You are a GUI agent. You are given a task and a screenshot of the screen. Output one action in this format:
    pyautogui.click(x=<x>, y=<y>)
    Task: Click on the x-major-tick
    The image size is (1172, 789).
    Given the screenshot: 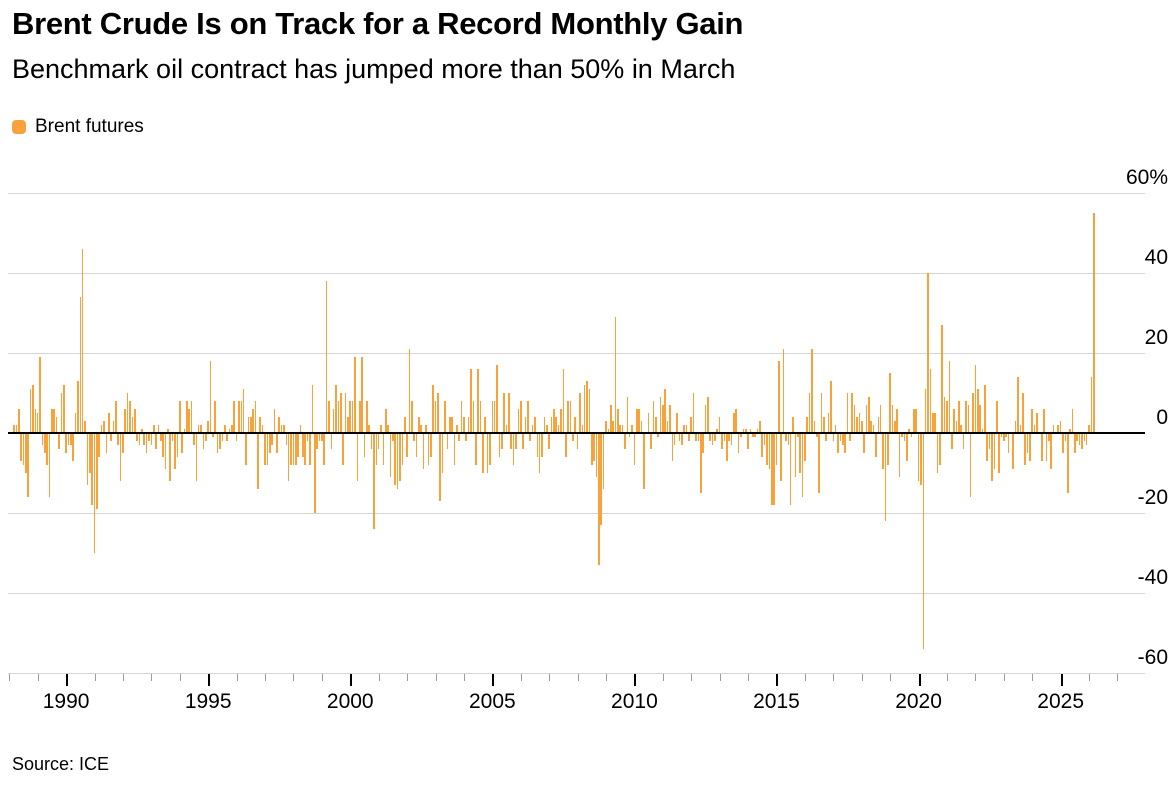 What is the action you would take?
    pyautogui.click(x=1061, y=680)
    